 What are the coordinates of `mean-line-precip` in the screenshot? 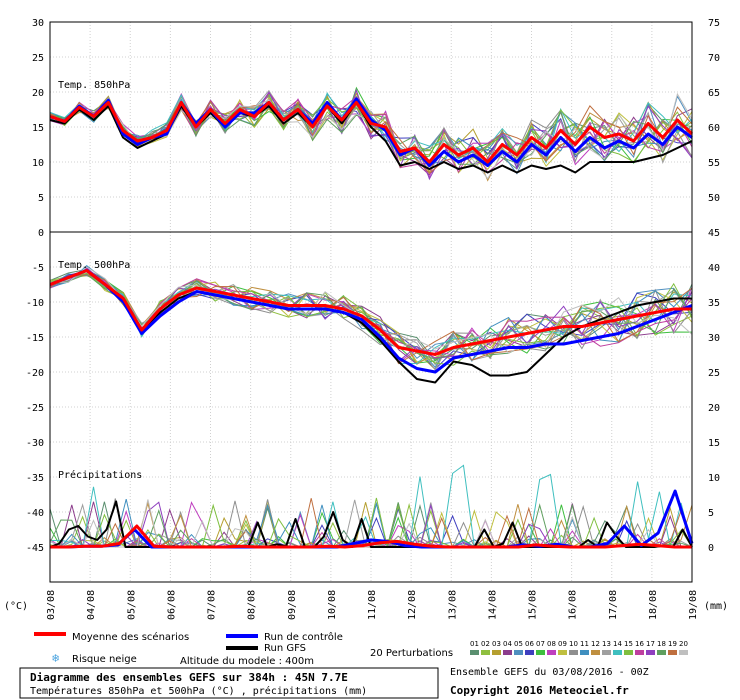 It's located at (371, 536).